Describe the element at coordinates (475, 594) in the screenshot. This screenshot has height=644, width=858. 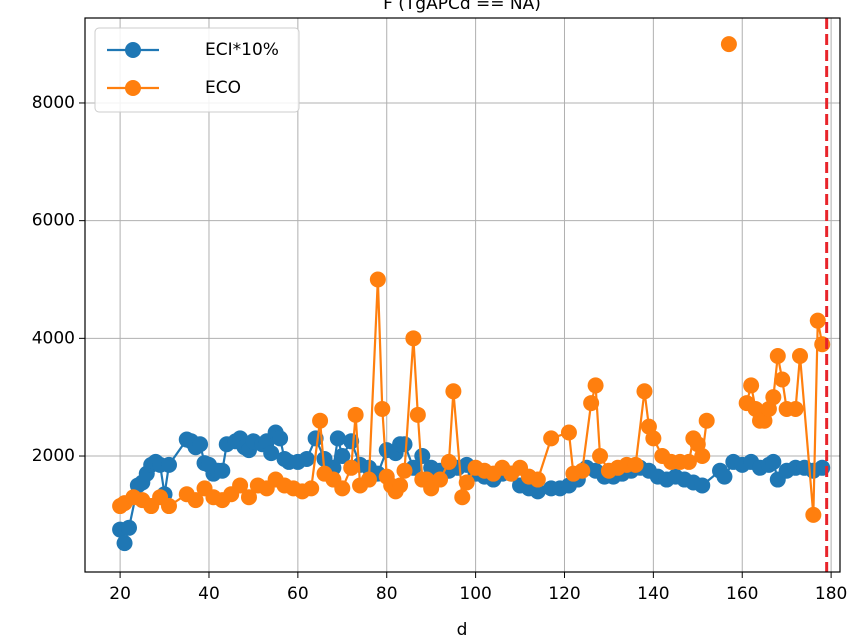
I see `x-tick-label: 100` at that location.